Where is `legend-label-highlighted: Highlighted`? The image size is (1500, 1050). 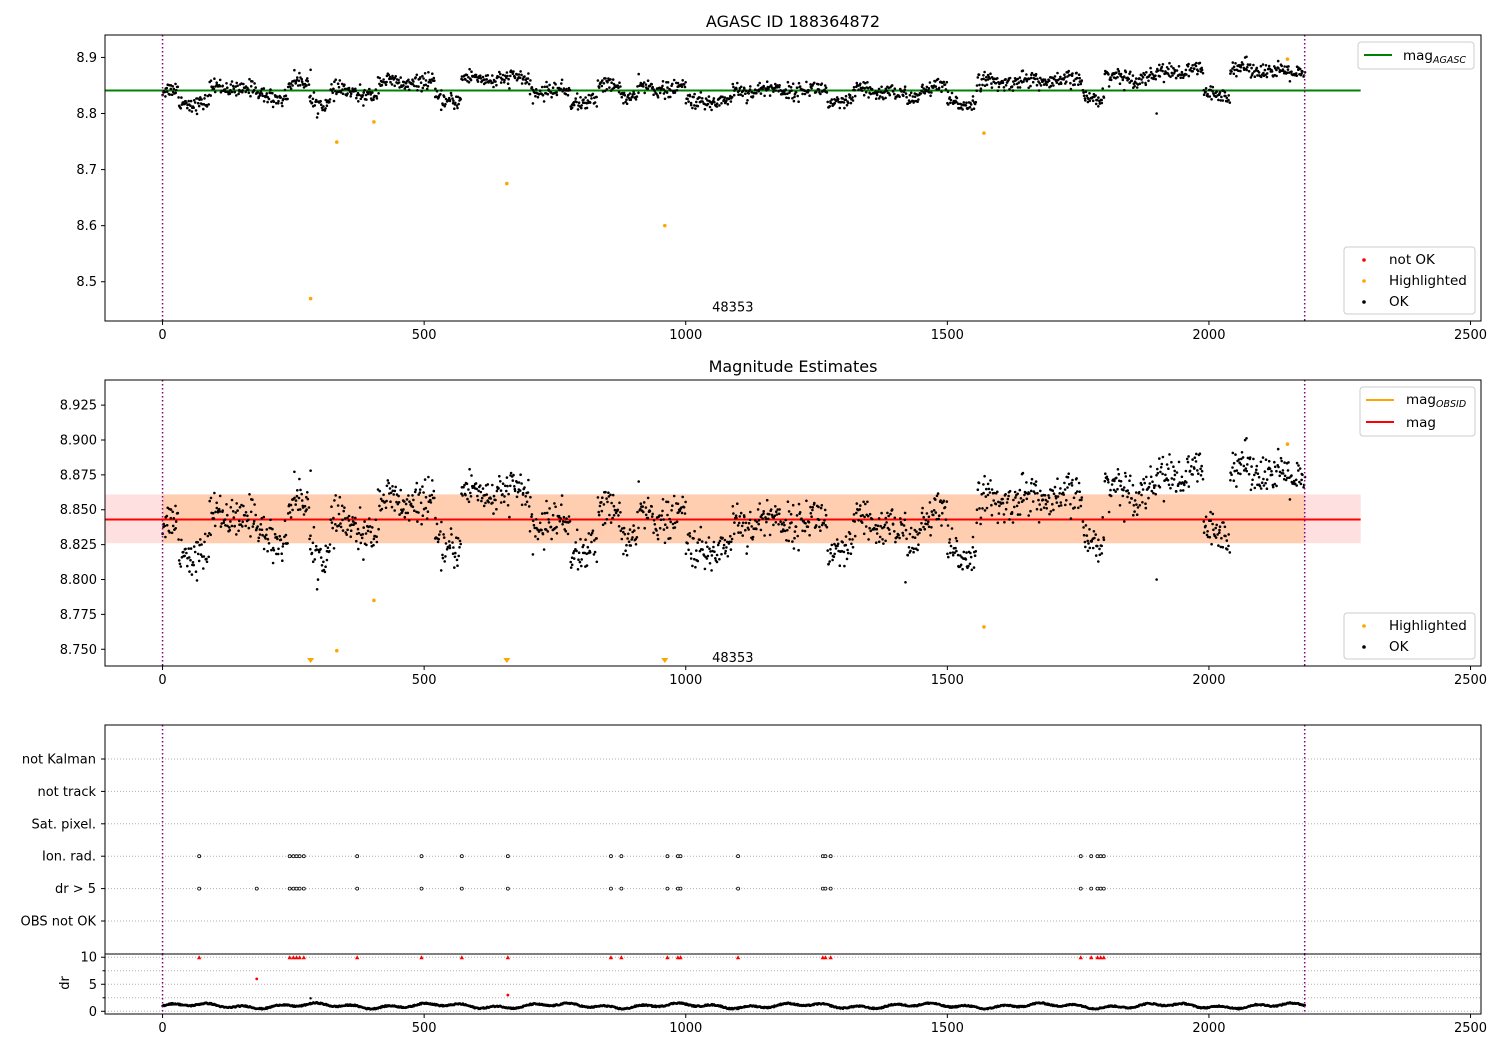 legend-label-highlighted: Highlighted is located at coordinates (1428, 281).